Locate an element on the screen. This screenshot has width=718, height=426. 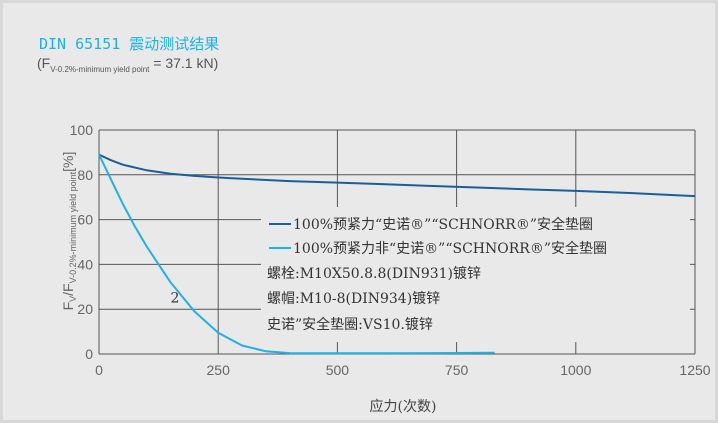
legend-label-series-1: 100%预紧力“史诺®”“SCHNORR®”安全垫圈 is located at coordinates (443, 224).